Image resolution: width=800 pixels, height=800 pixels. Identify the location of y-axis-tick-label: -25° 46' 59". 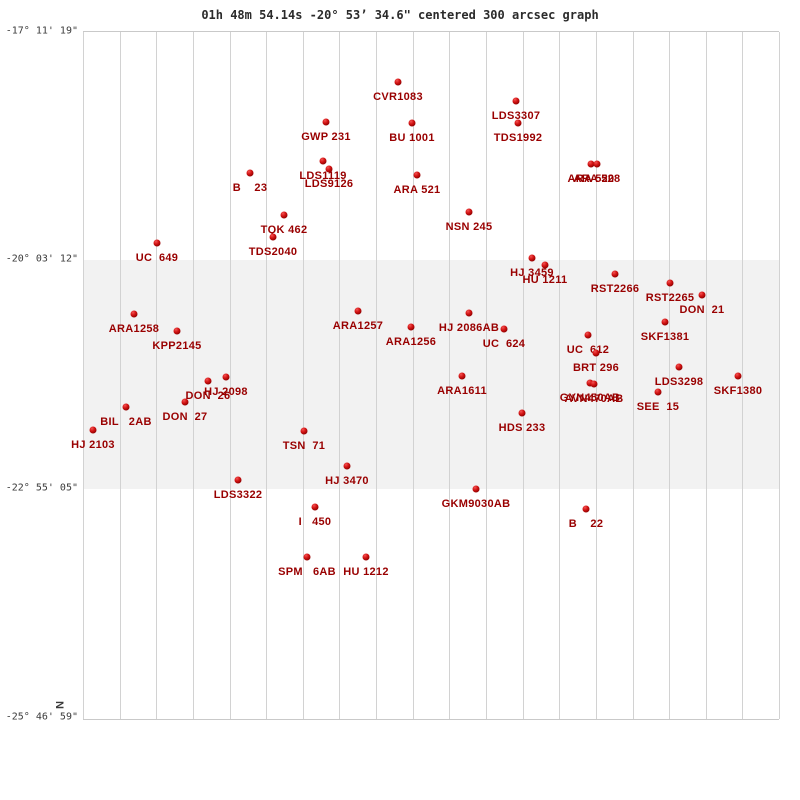
(41, 717).